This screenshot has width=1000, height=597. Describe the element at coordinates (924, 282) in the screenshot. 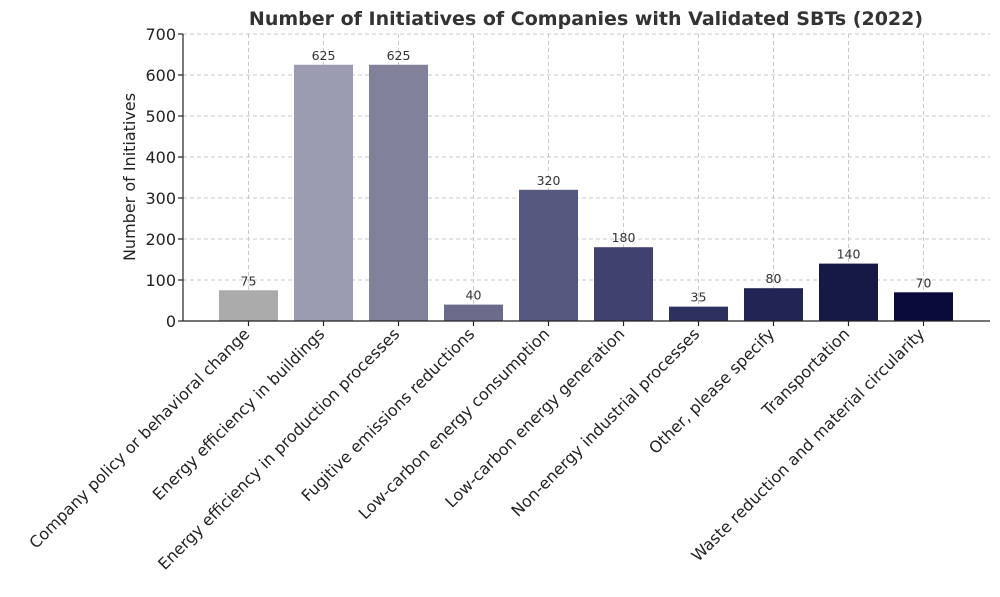

I see `data-label: 70` at that location.